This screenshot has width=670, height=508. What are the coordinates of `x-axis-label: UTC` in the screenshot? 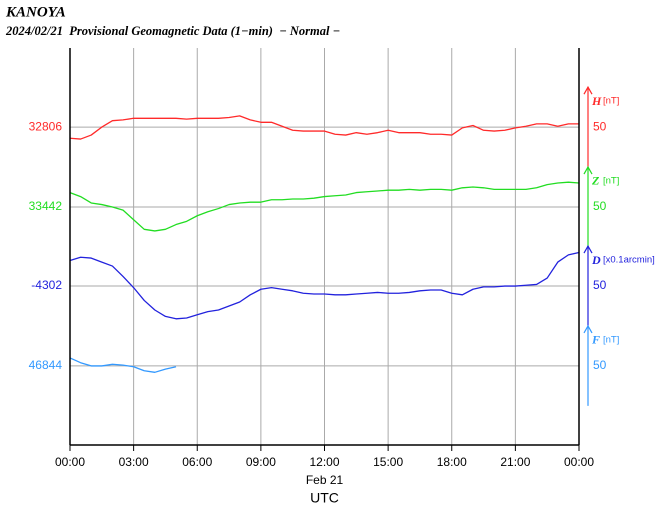 It's located at (324, 498).